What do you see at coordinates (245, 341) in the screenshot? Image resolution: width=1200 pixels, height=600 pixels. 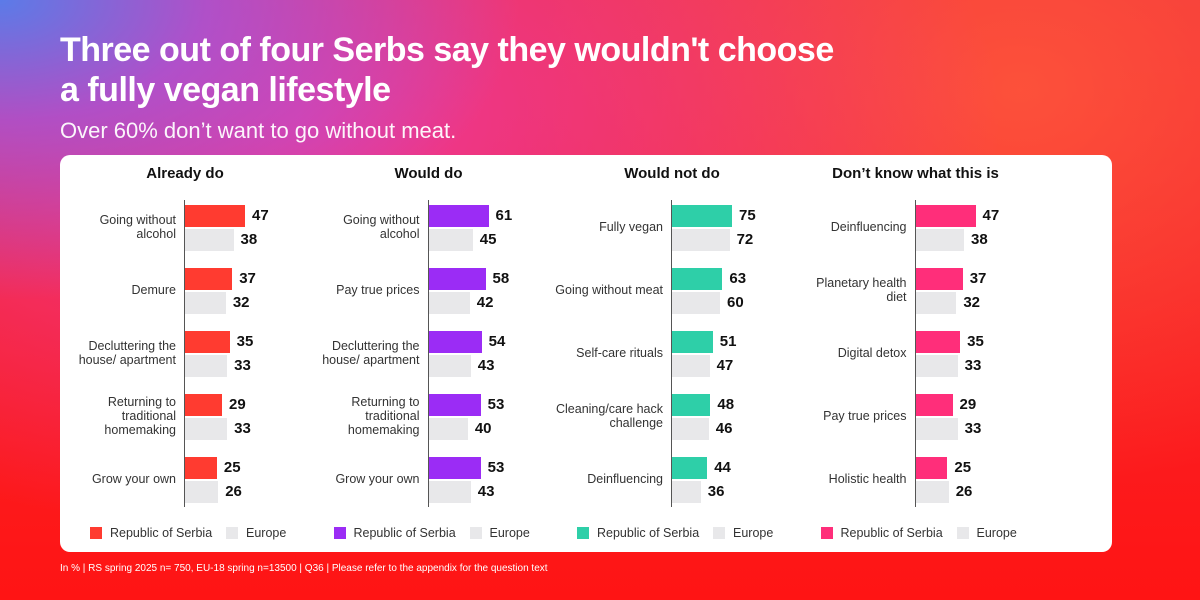 I see `data-label: 35` at bounding box center [245, 341].